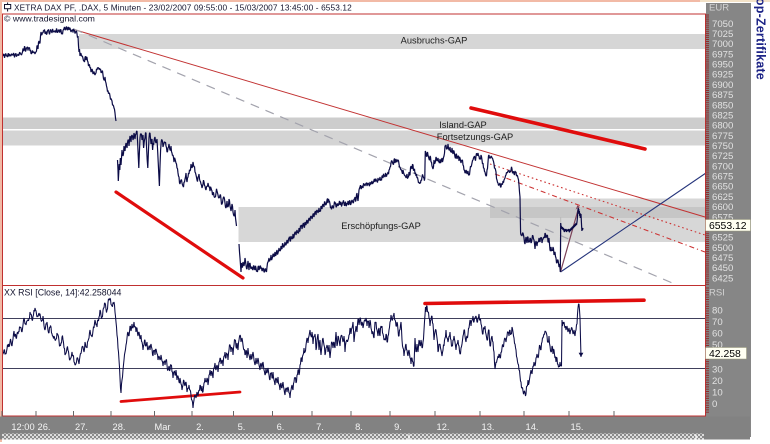 The width and height of the screenshot is (770, 444). What do you see at coordinates (443, 427) in the screenshot?
I see `svg-text: 12.` at bounding box center [443, 427].